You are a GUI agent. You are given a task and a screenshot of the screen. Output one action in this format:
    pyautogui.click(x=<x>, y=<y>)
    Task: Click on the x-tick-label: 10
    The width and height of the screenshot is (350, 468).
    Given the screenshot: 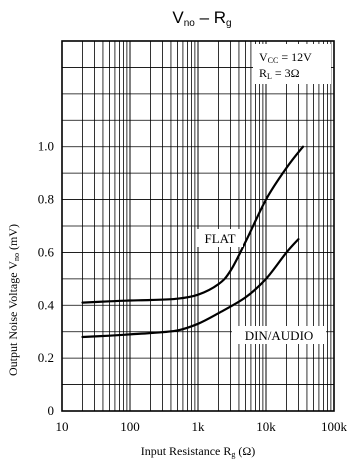 What is the action you would take?
    pyautogui.click(x=62, y=426)
    